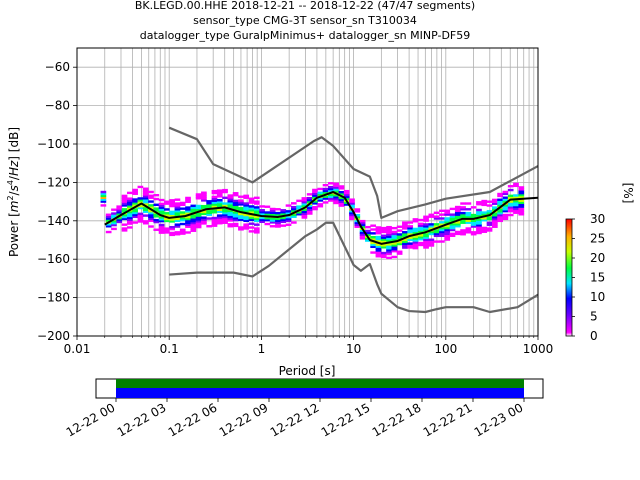  Describe the element at coordinates (262, 349) in the screenshot. I see `x-tick-label: 1` at that location.